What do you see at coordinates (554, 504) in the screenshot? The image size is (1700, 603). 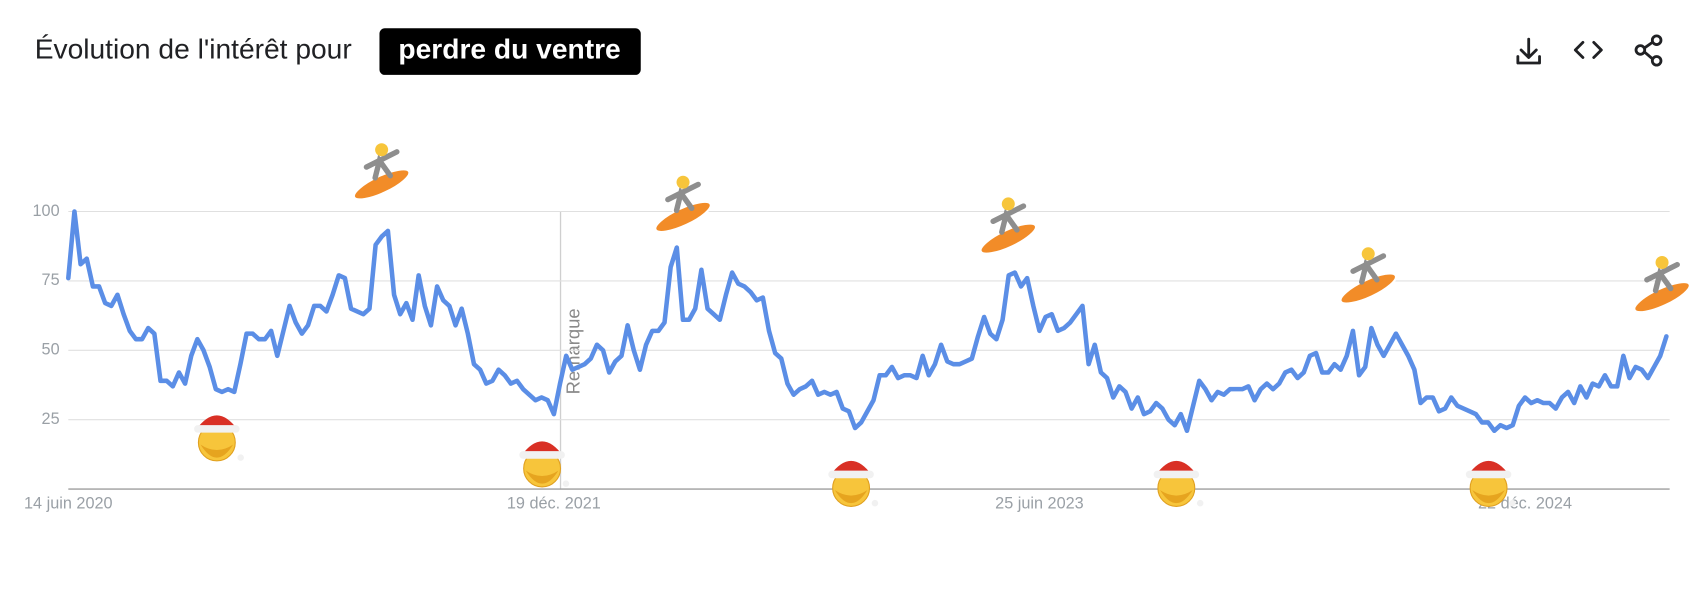 I see `x-tick-label: 19 déc. 2021` at bounding box center [554, 504].